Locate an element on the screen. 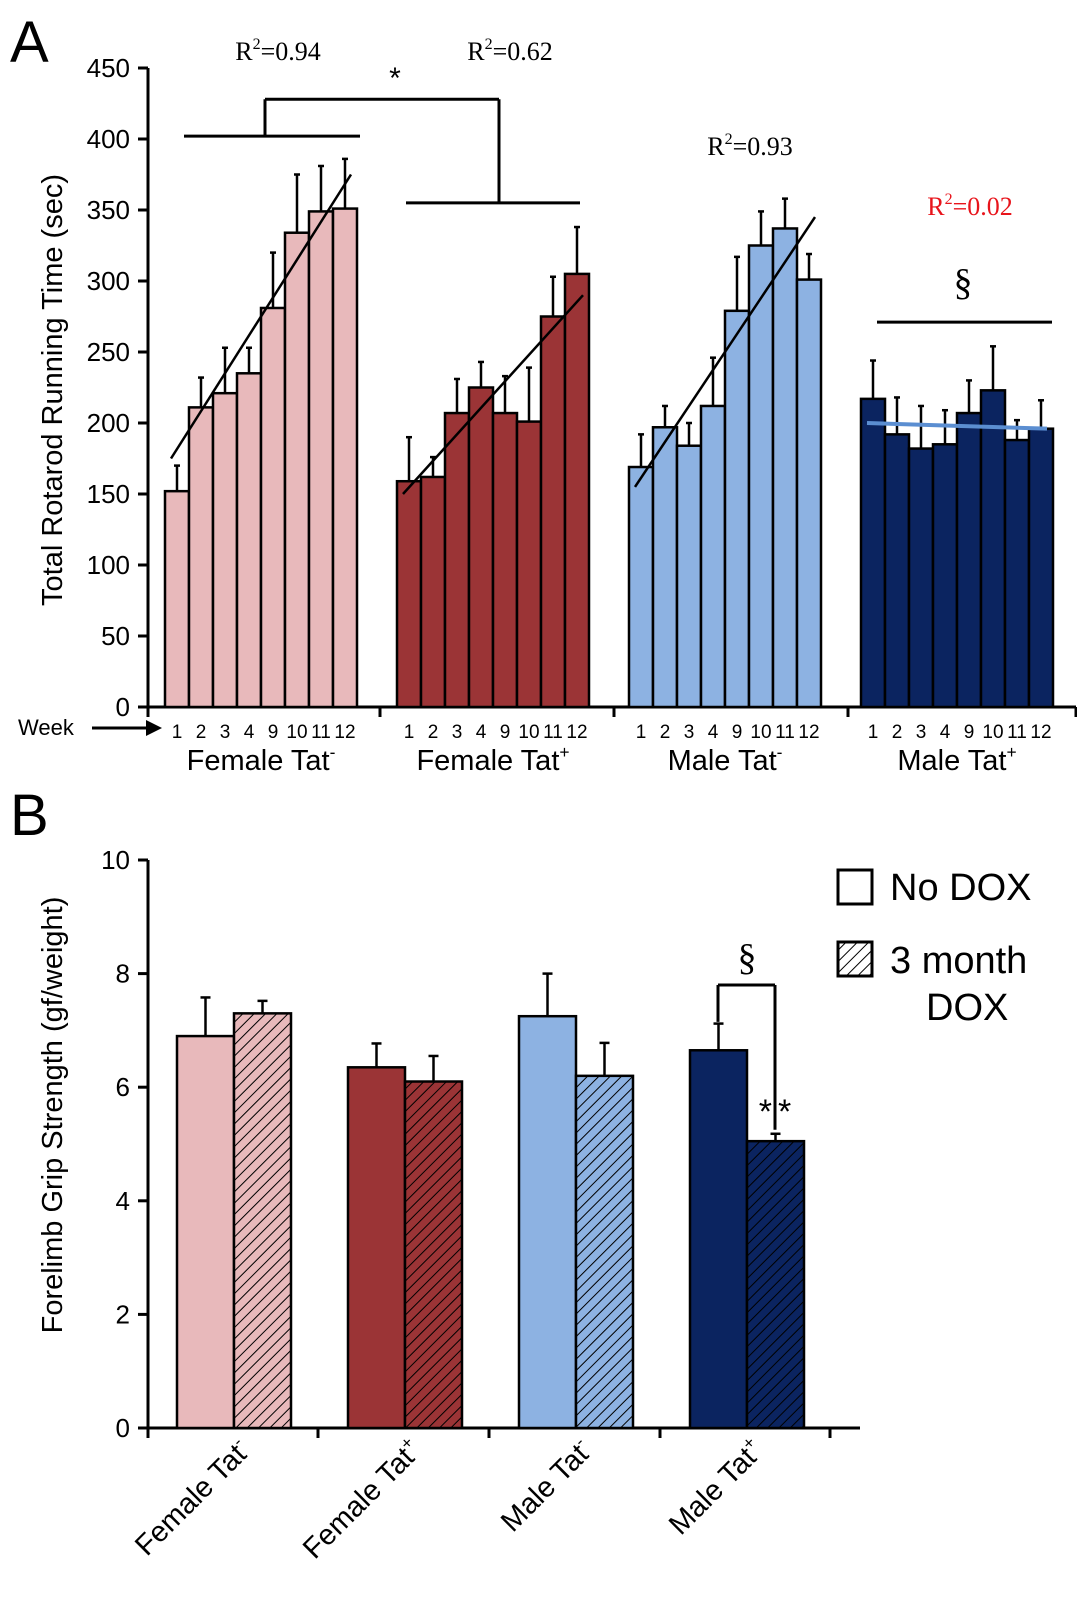 Image resolution: width=1077 pixels, height=1611 pixels. panel-a-y-tick-label: 200 is located at coordinates (108, 423).